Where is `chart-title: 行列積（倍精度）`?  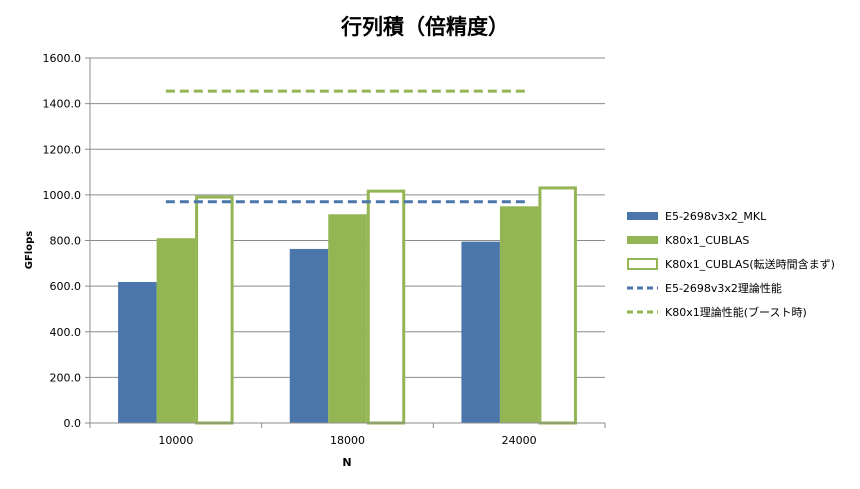
chart-title: 行列積（倍精度） is located at coordinates (424, 27).